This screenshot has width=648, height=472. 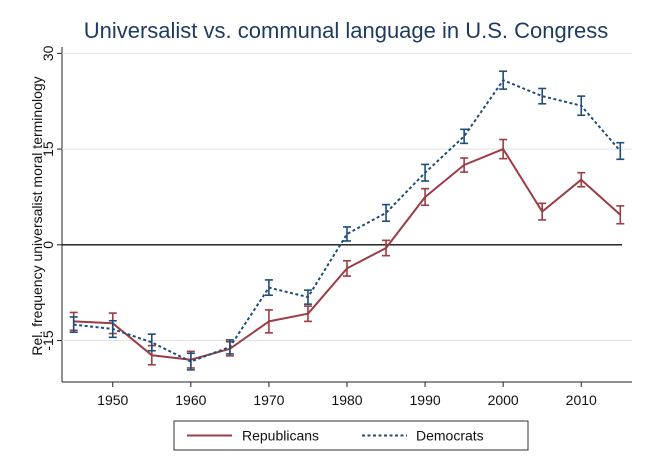 What do you see at coordinates (581, 179) in the screenshot?
I see `error-bar-republicans-2010` at bounding box center [581, 179].